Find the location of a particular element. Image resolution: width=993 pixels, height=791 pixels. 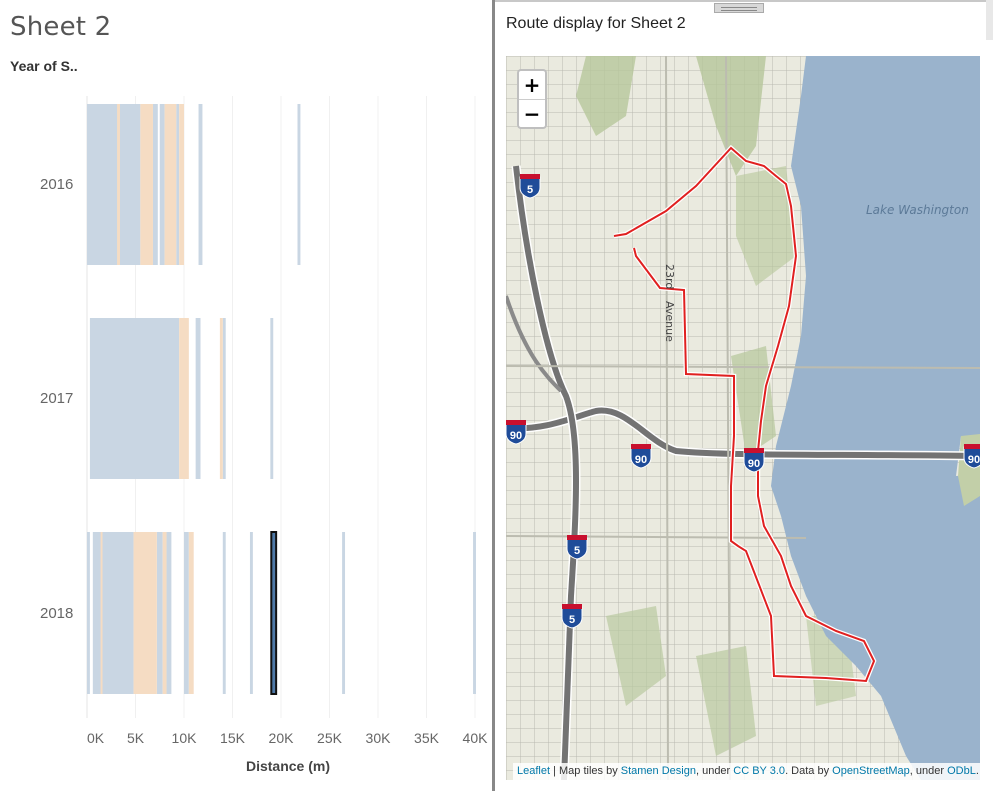

odbl-link: ODbL is located at coordinates (961, 771).